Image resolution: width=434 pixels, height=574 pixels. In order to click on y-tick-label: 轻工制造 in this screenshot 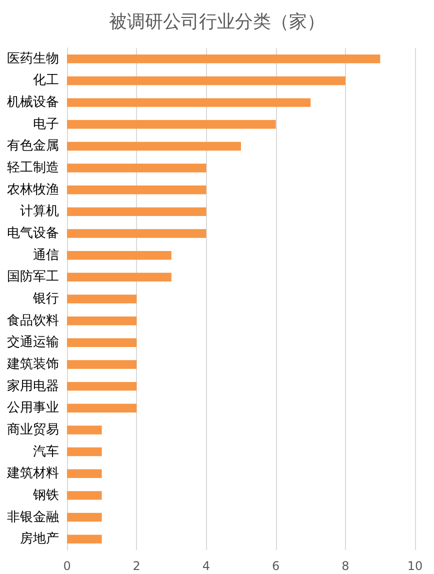, I will do `click(33, 168)`.